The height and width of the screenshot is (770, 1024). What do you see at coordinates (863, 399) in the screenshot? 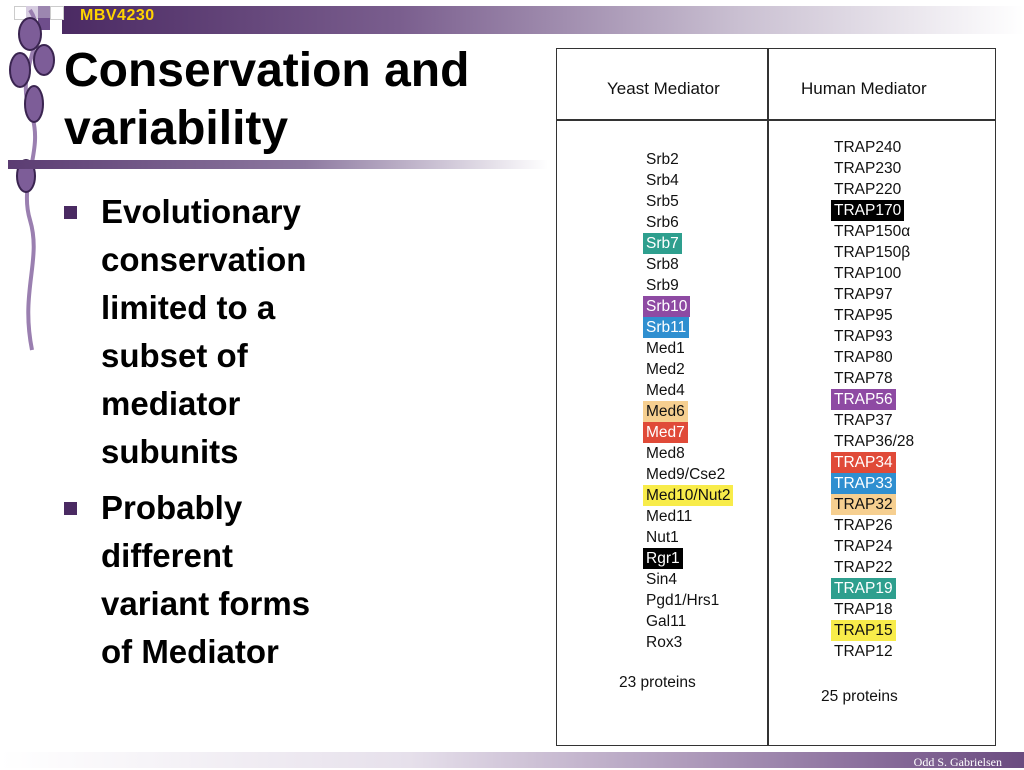
I see `human-subunit: TRAP56` at bounding box center [863, 399].